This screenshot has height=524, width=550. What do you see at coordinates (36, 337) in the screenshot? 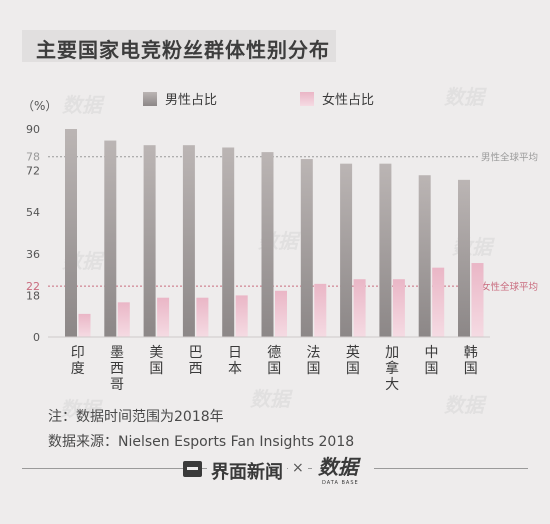
I see `y-tick-label: 0` at bounding box center [36, 337].